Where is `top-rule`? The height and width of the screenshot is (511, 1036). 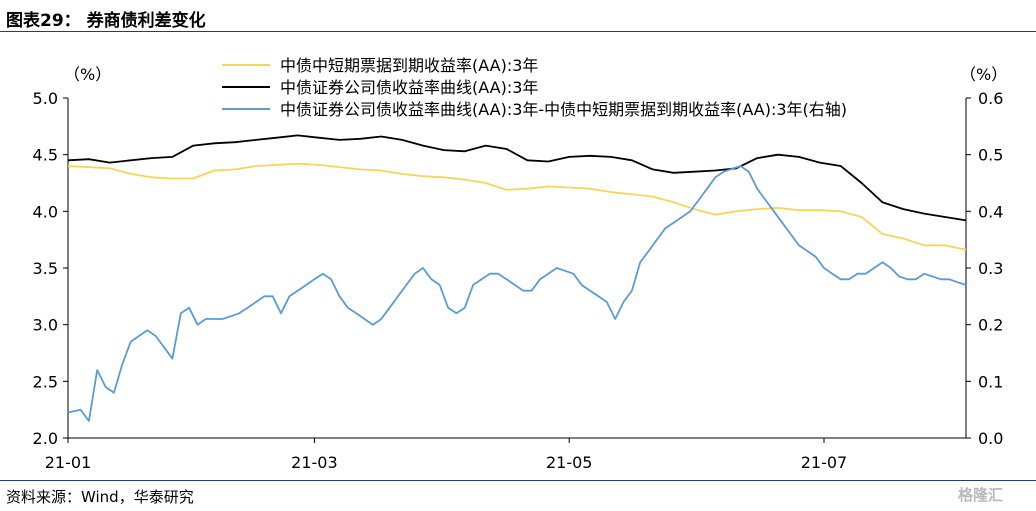 top-rule is located at coordinates (518, 31).